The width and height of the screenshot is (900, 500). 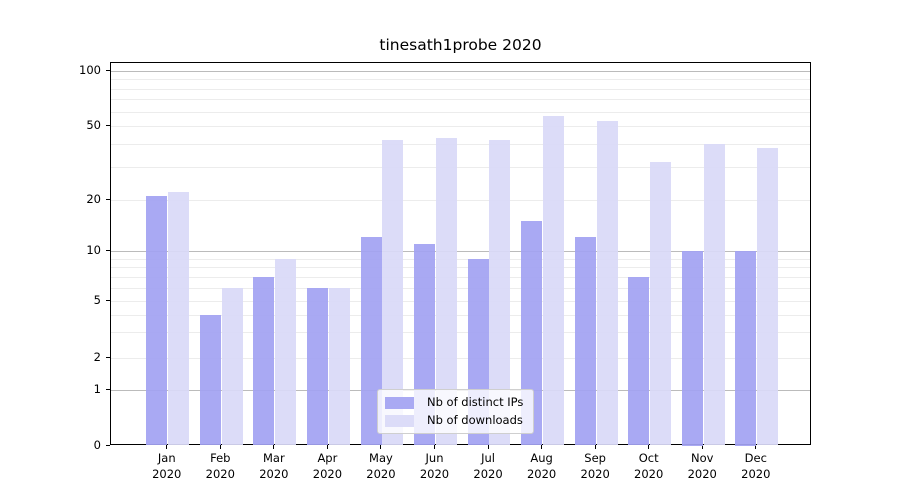 I want to click on legend-label-downloads: Nb of downloads, so click(x=475, y=420).